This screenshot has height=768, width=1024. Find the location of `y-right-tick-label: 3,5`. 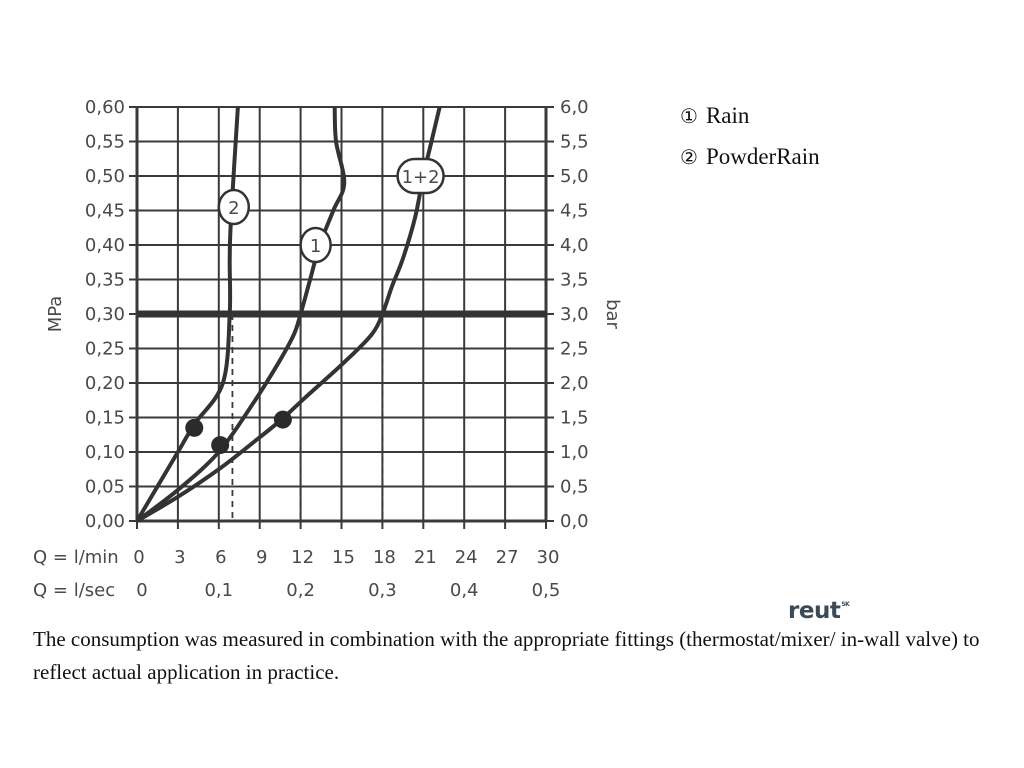

y-right-tick-label: 3,5 is located at coordinates (574, 280).